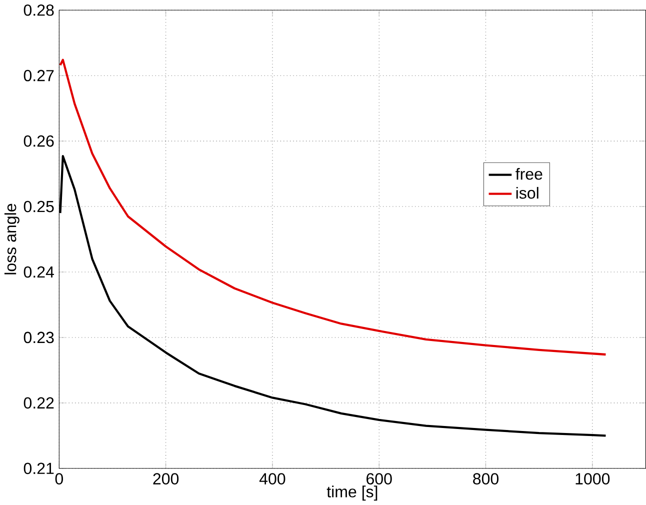 This screenshot has width=646, height=505. What do you see at coordinates (352, 493) in the screenshot?
I see `x-axis-title: time [s]` at bounding box center [352, 493].